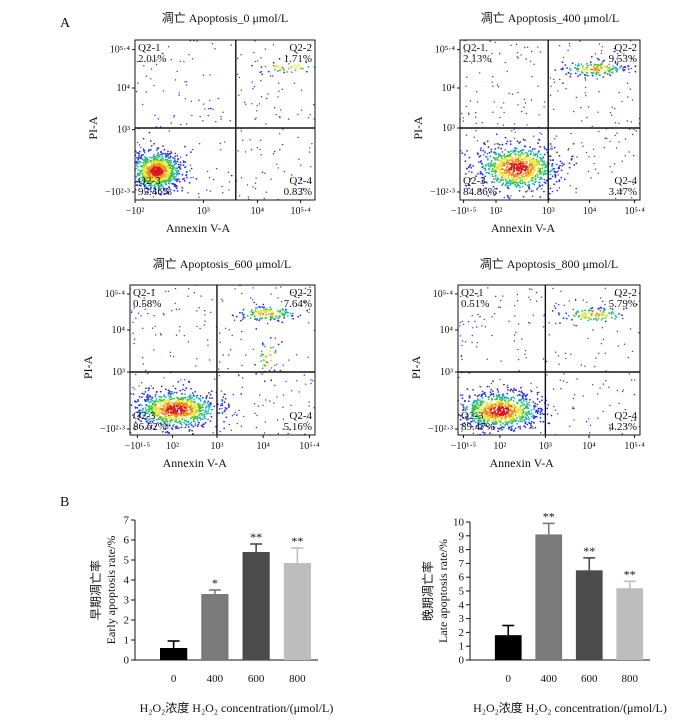  What do you see at coordinates (111, 590) in the screenshot?
I see `y-axis-label-en: Early apoptosis rate/%` at bounding box center [111, 590].